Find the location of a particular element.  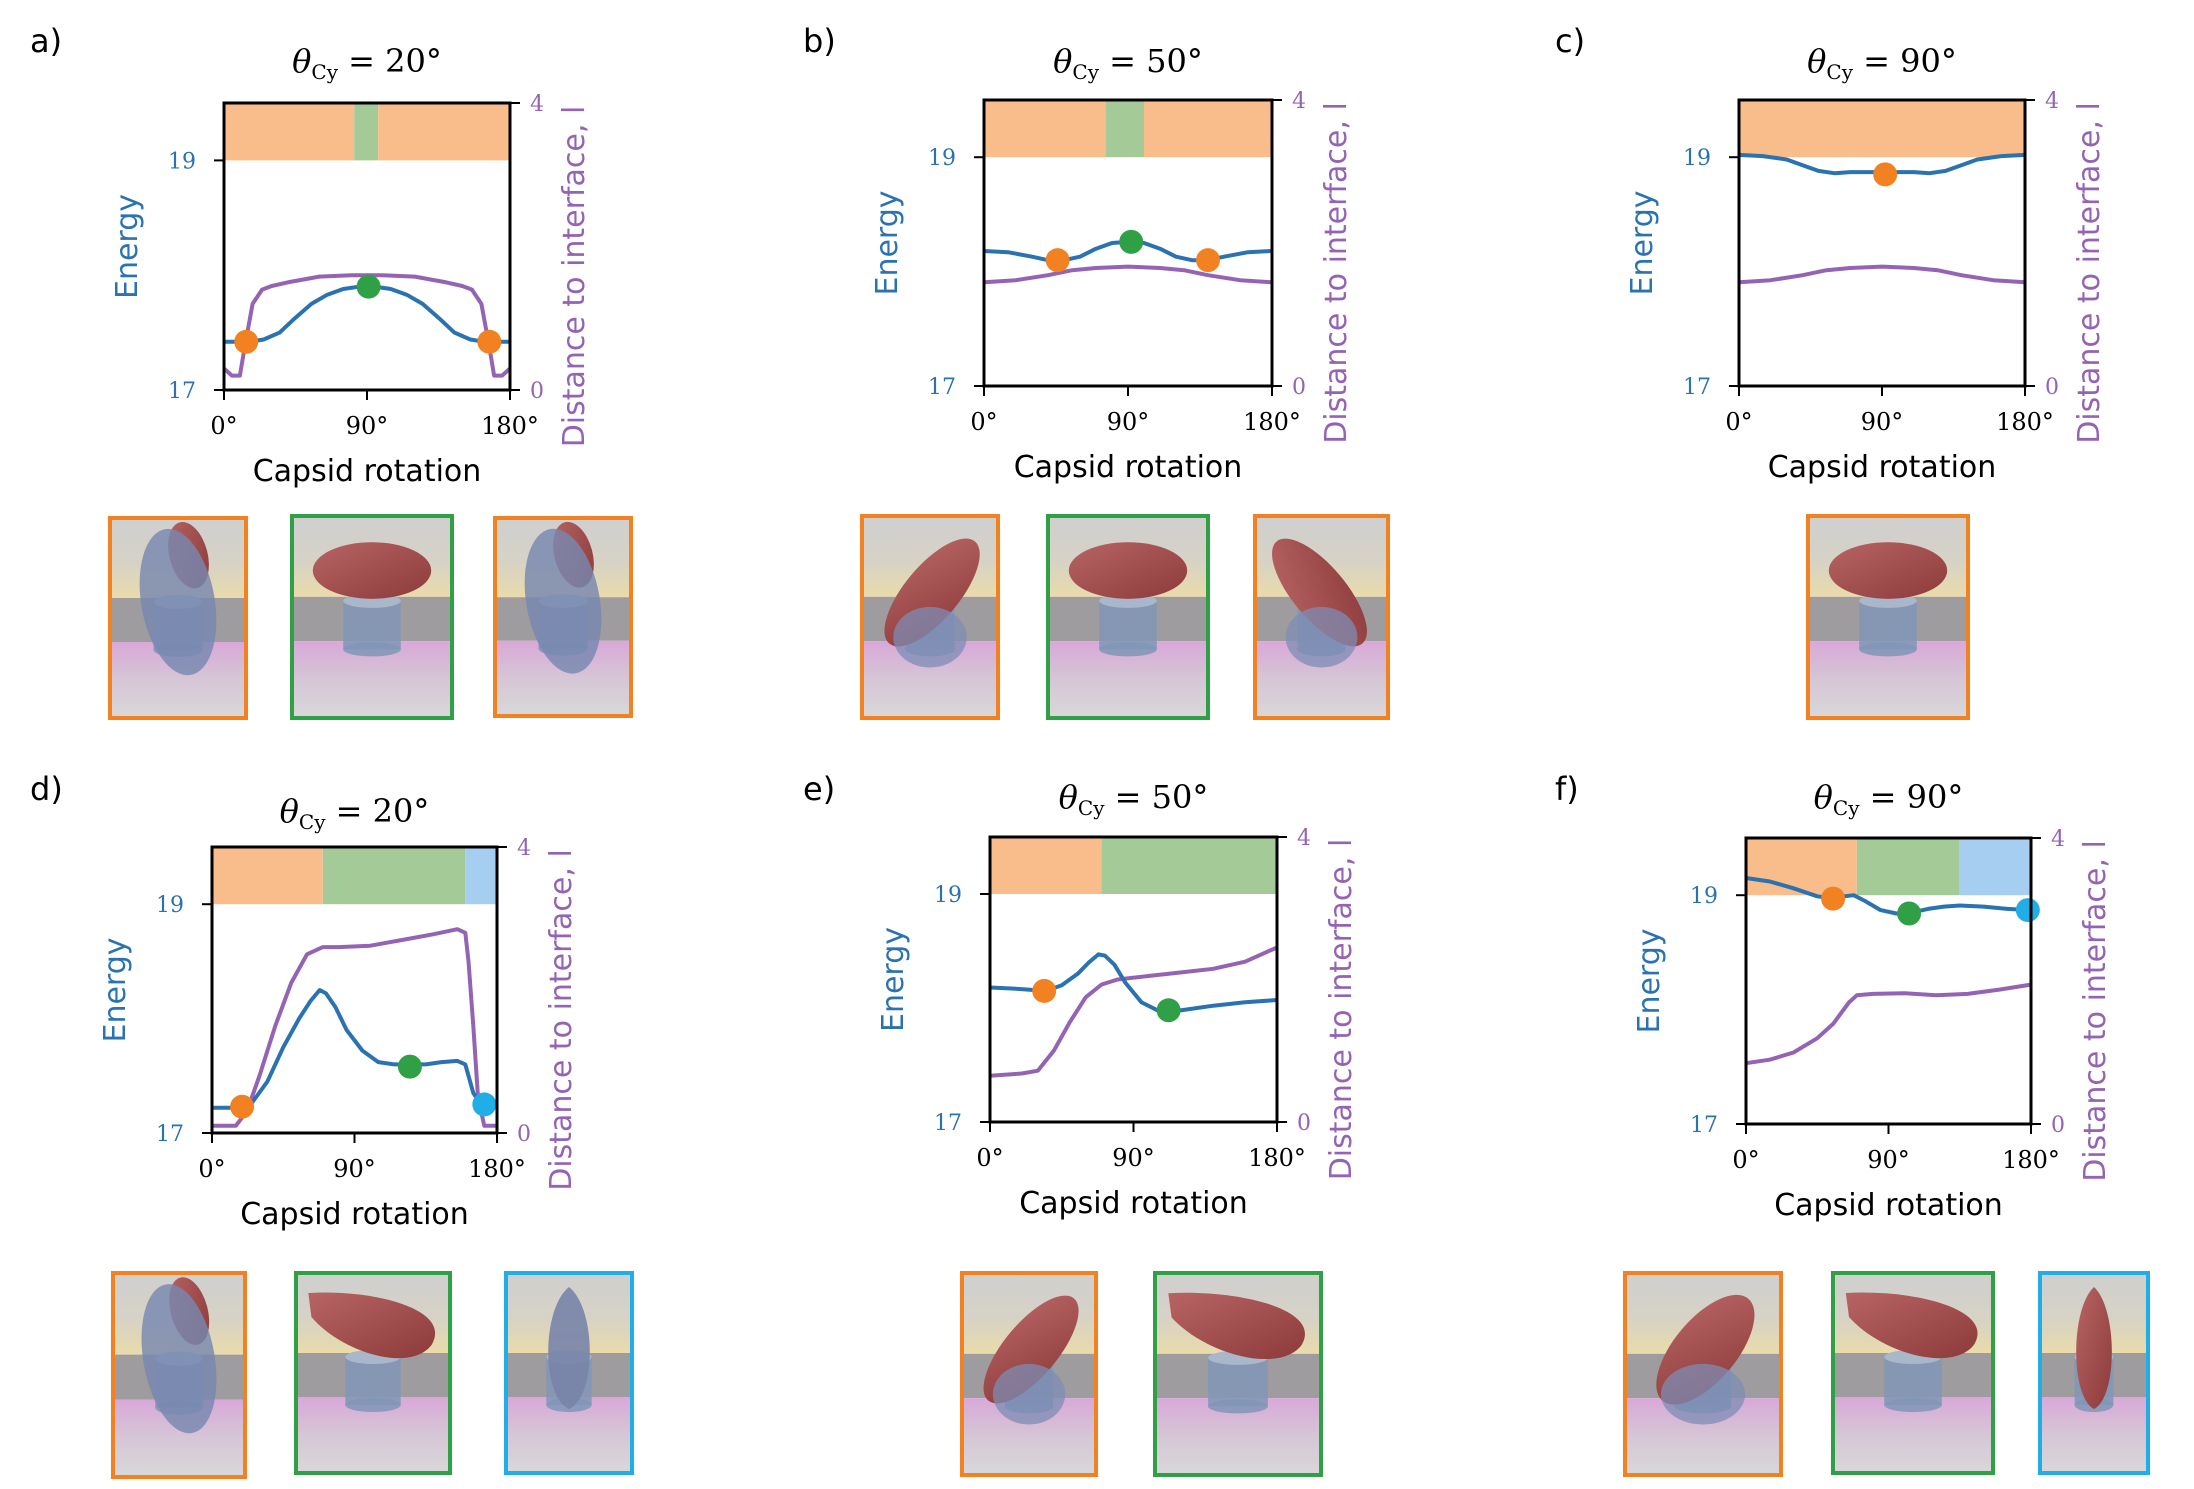

chart-title: θCy = 50° is located at coordinates (1128, 63).